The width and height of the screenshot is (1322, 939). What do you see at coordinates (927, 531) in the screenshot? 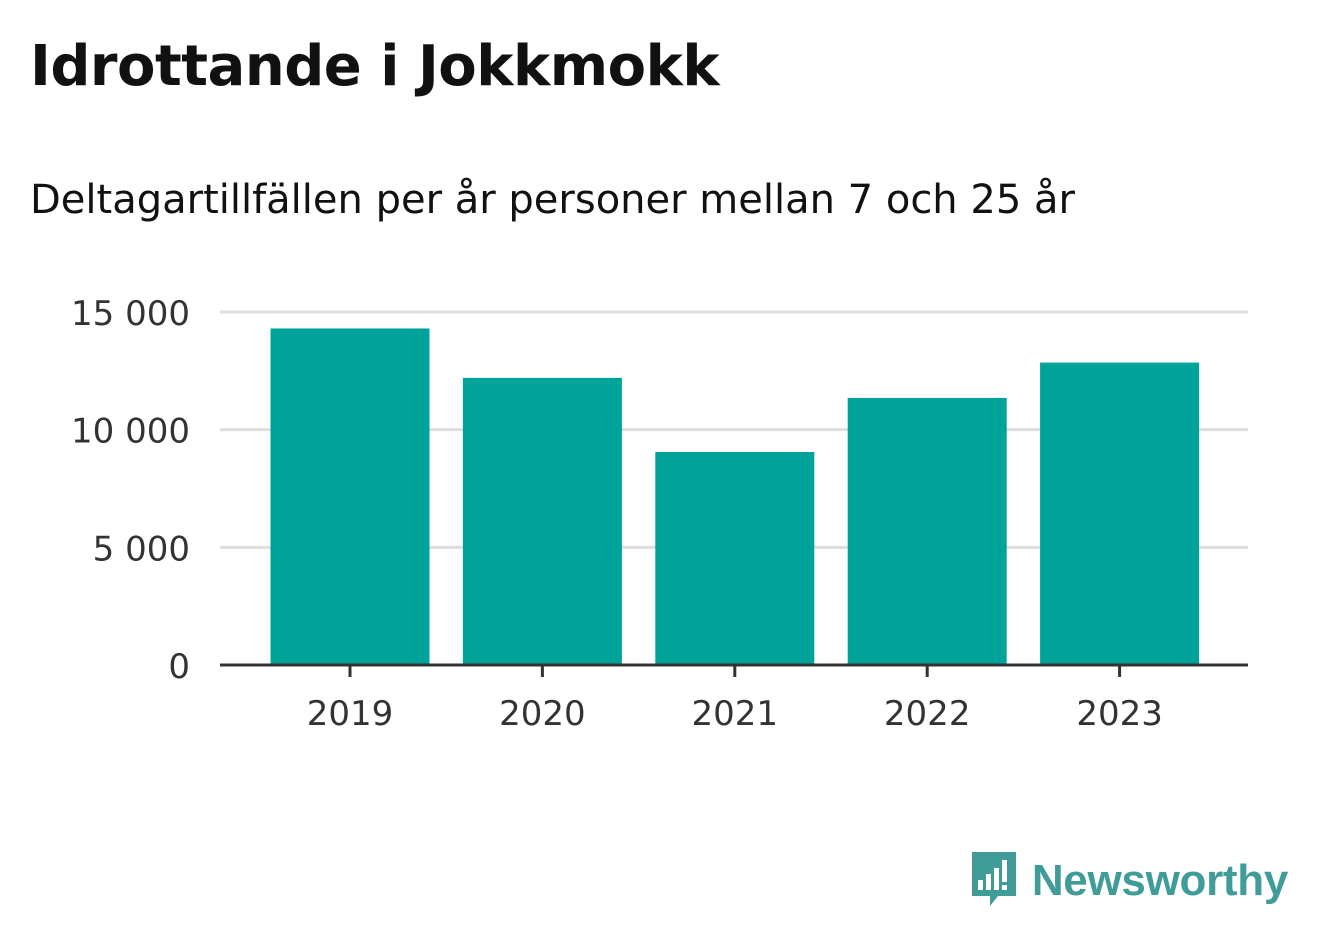
I see `bar-2022` at bounding box center [927, 531].